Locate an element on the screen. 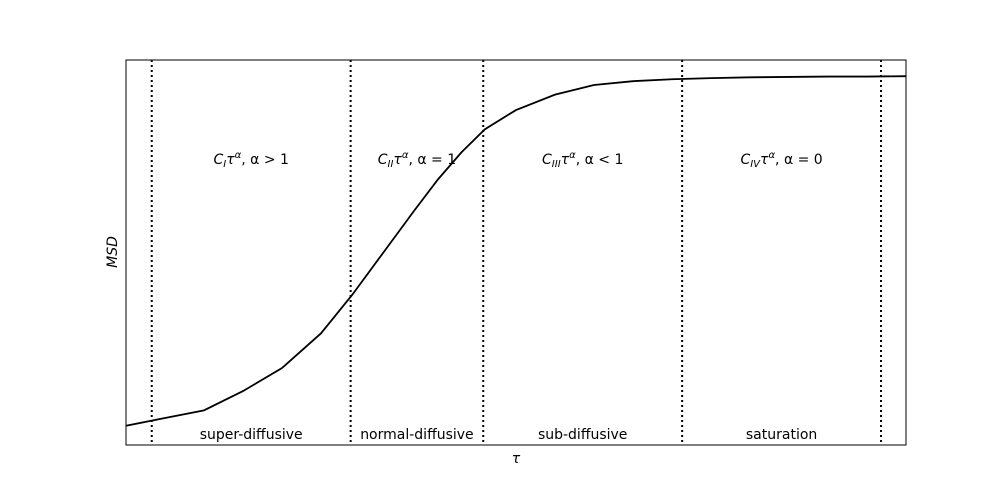 Image resolution: width=1007 pixels, height=500 pixels. region-formula: CIIIτα, α < 1 is located at coordinates (582, 160).